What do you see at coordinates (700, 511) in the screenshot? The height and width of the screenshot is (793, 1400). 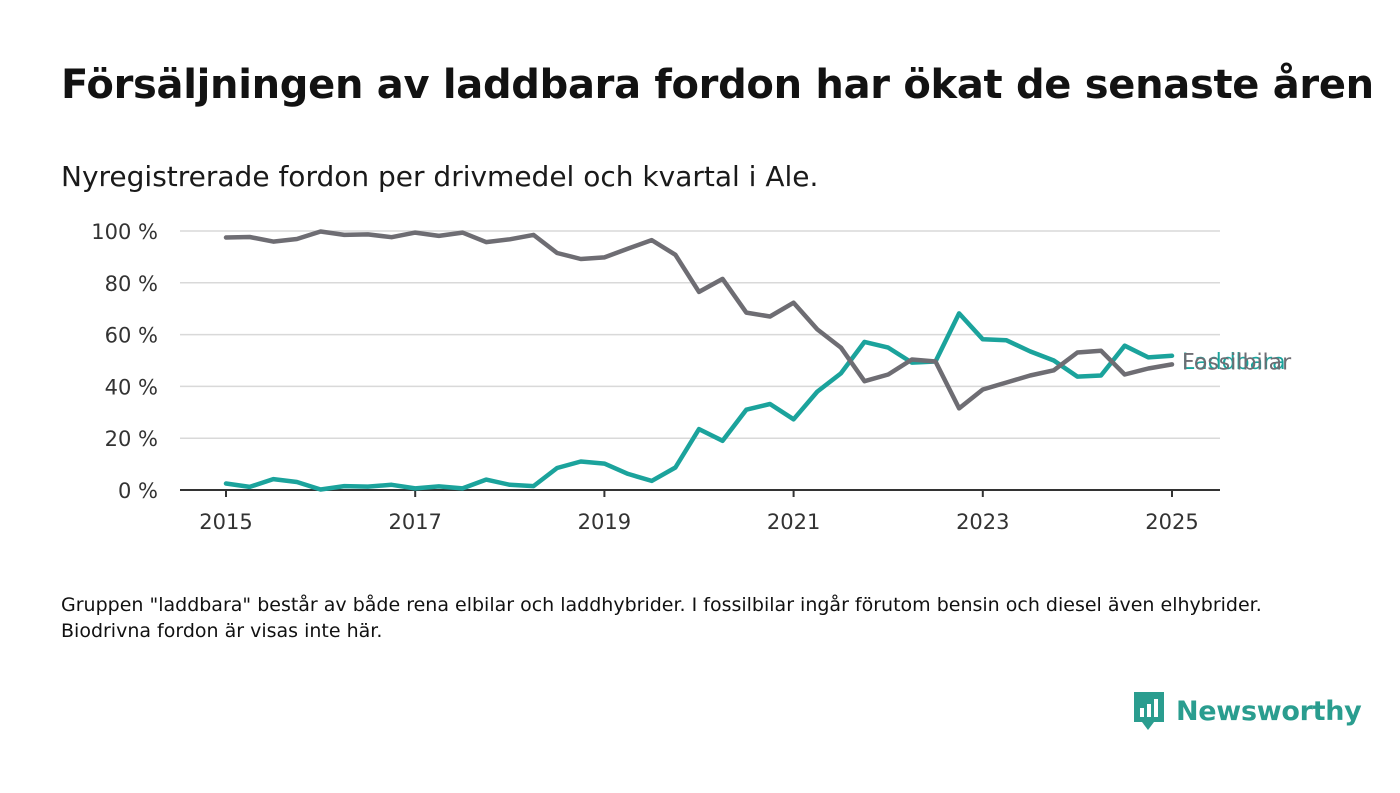 I see `x-axis: 2015 2017 2019 2021 2023 2025` at bounding box center [700, 511].